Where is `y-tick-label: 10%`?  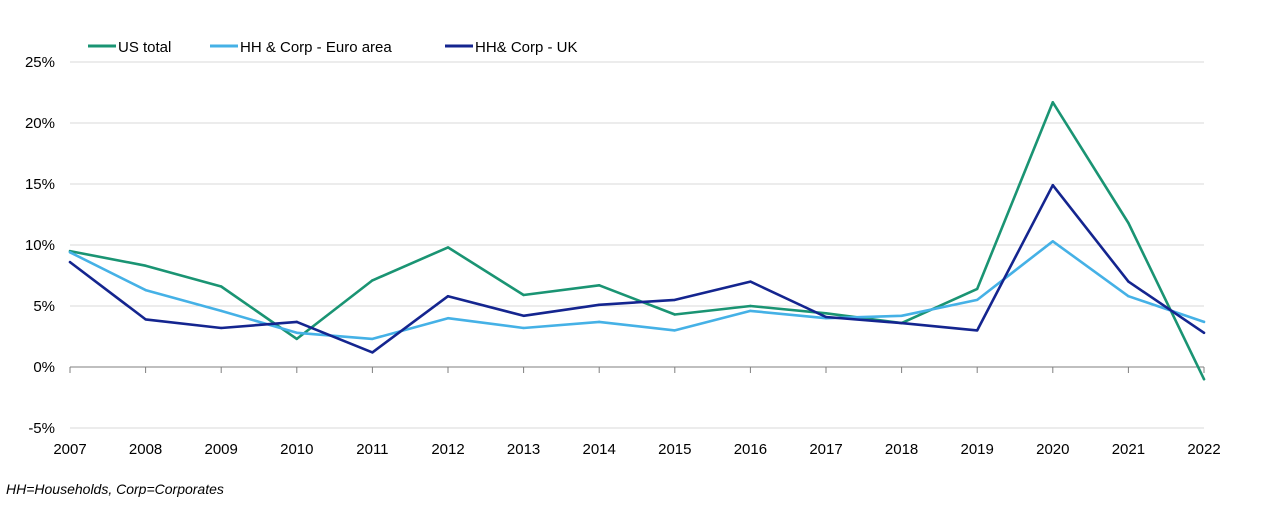
y-tick-label: 10% is located at coordinates (40, 245).